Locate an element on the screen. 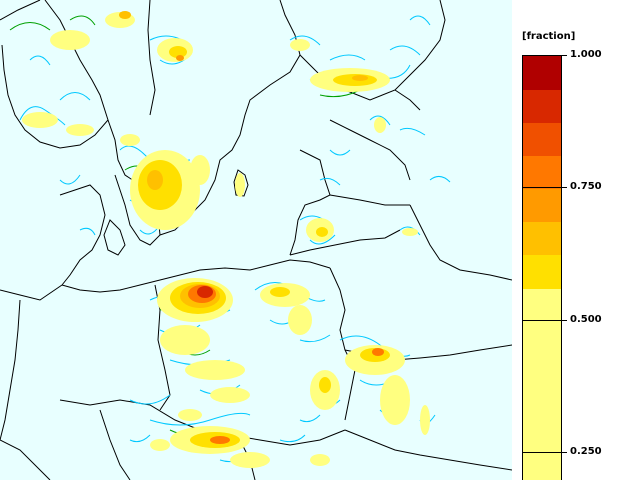  colorbar-tick-label: 0.750 is located at coordinates (586, 187).